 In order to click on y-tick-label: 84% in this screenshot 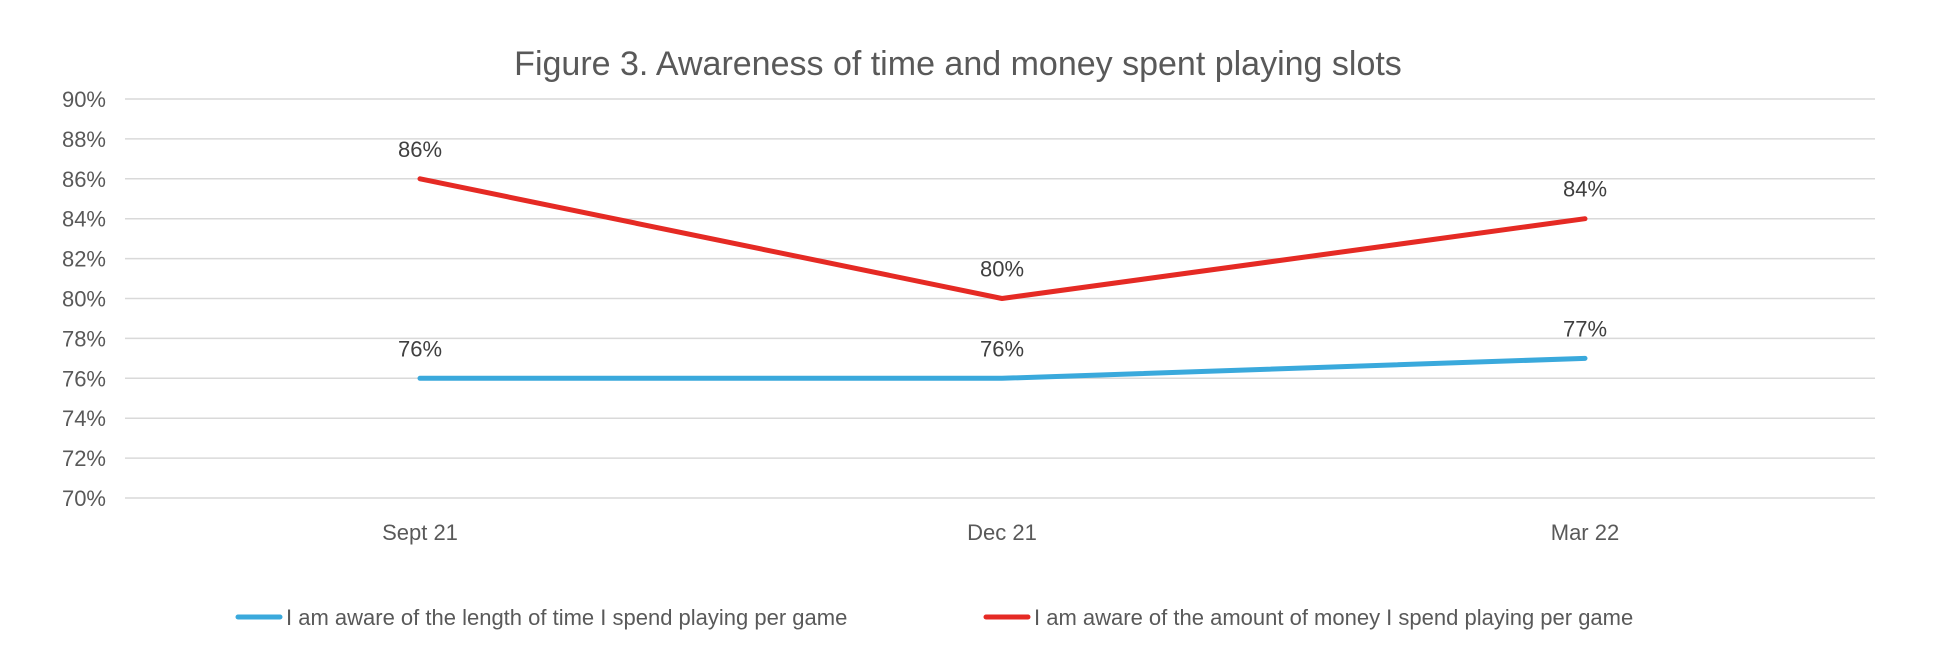, I will do `click(84, 219)`.